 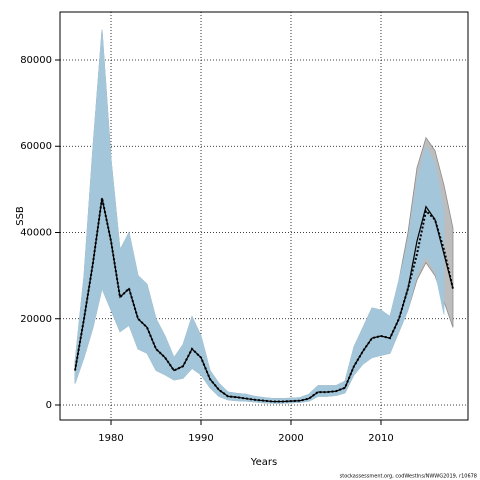 I want to click on x-axis-label: Years, so click(x=263, y=462).